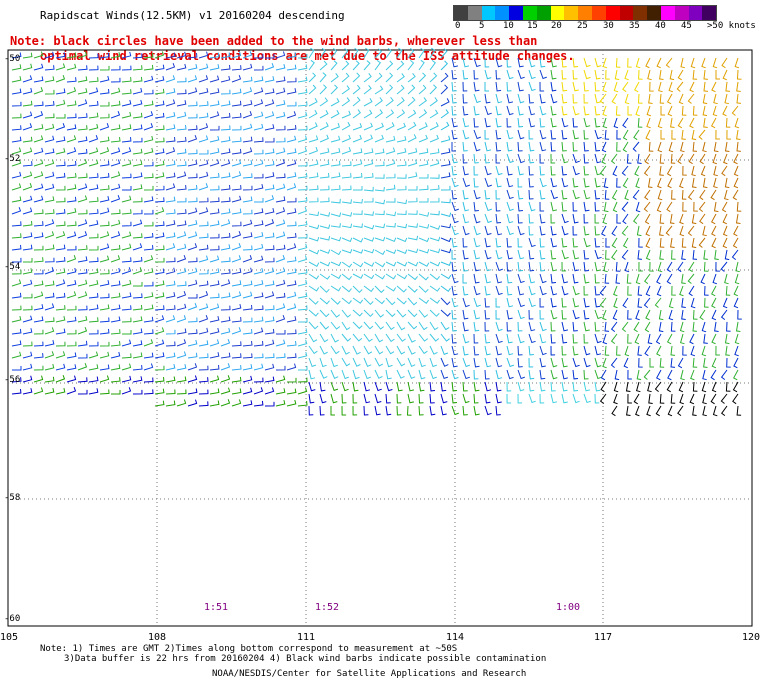 The height and width of the screenshot is (688, 760). Describe the element at coordinates (585, 13) in the screenshot. I see `wind-speed-colorbar` at that location.